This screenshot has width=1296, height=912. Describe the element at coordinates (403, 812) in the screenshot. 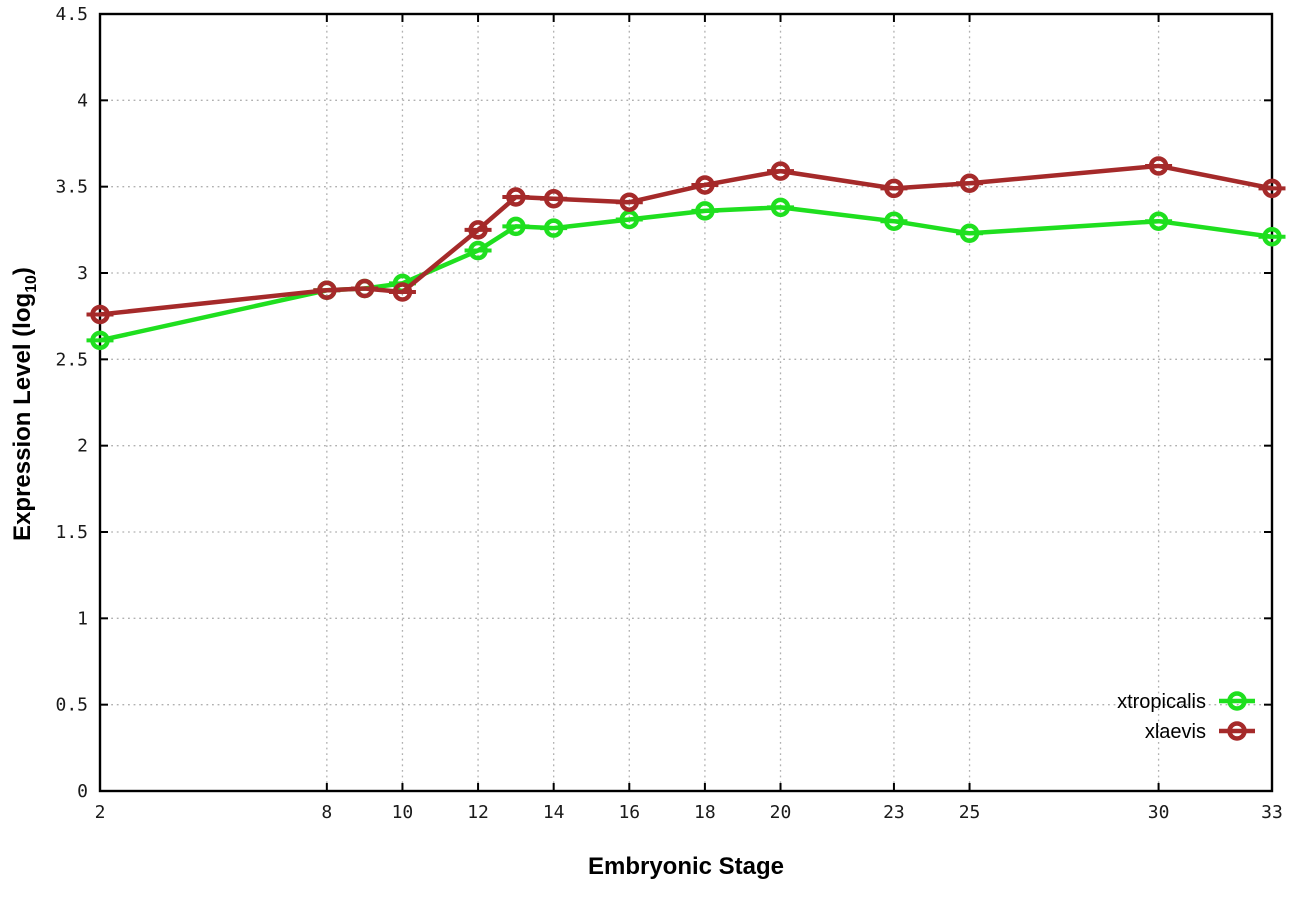

I see `x-tick-label: 10` at that location.